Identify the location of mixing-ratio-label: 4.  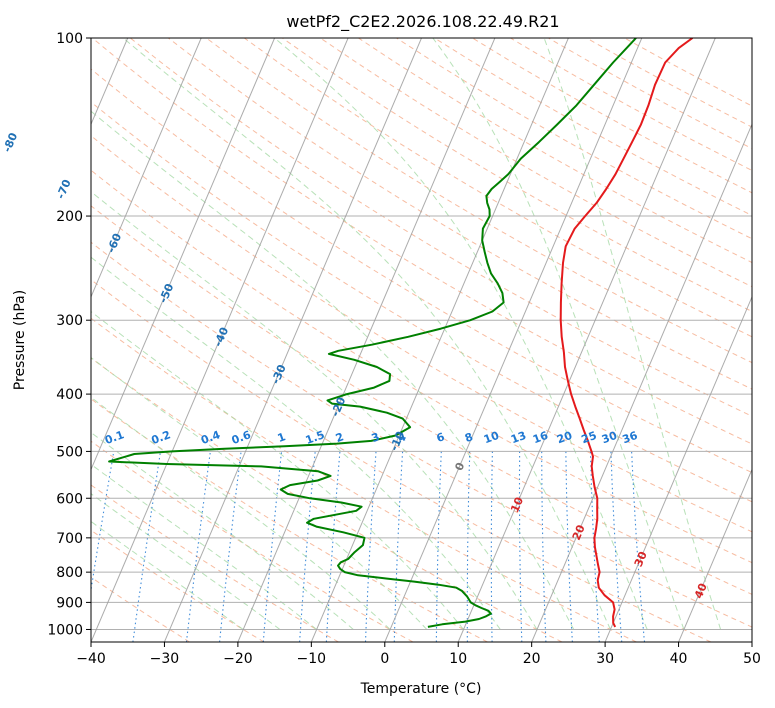
(402, 437).